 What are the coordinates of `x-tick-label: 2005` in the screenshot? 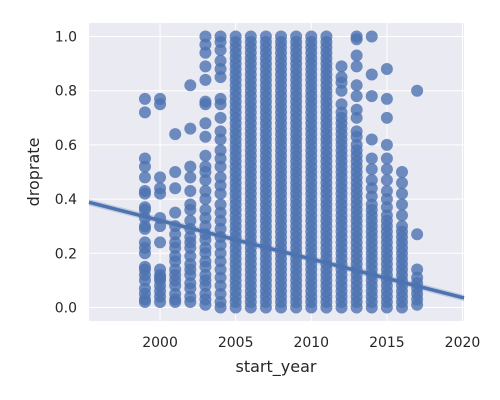 It's located at (236, 343).